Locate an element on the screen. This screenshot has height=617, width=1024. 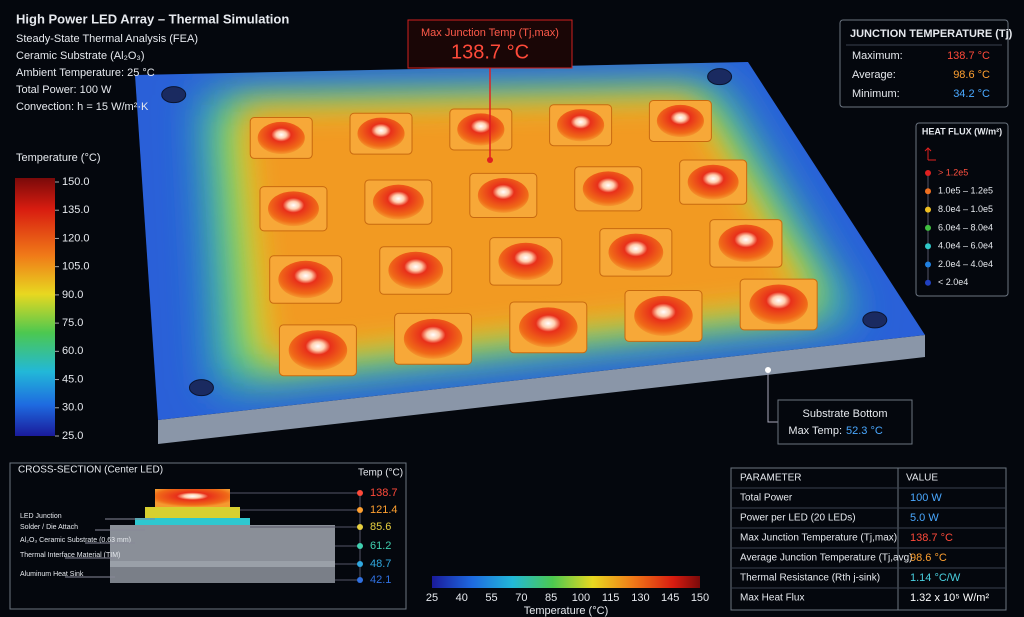
tick-label: 130 is located at coordinates (640, 598).